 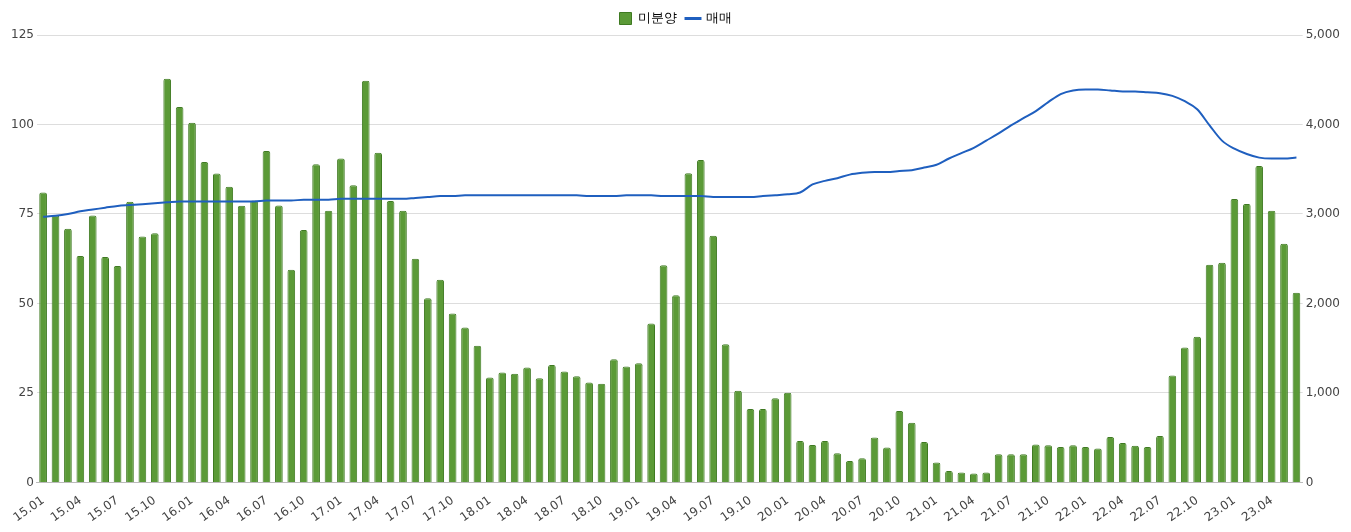 What do you see at coordinates (1323, 34) in the screenshot?
I see `y2-tick-label: 5,000` at bounding box center [1323, 34].